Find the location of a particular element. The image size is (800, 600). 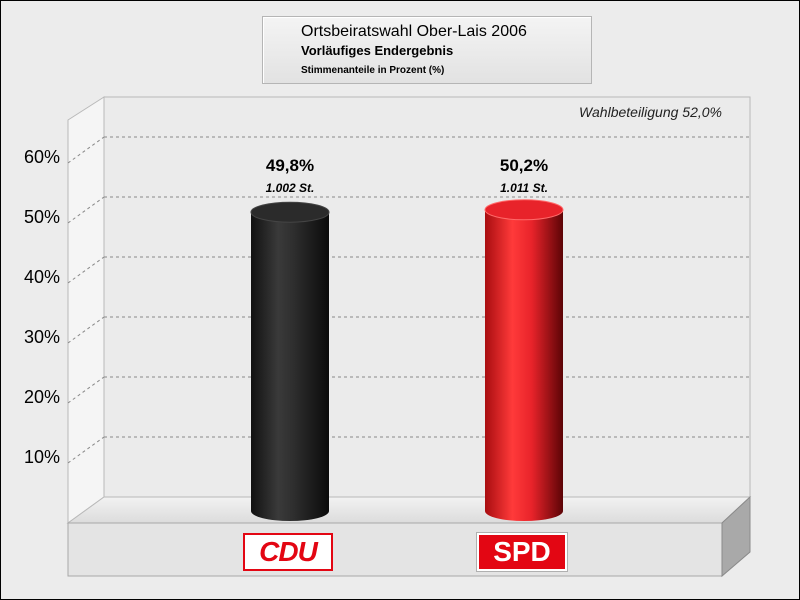

y-tick-label: 60% is located at coordinates (42, 157).